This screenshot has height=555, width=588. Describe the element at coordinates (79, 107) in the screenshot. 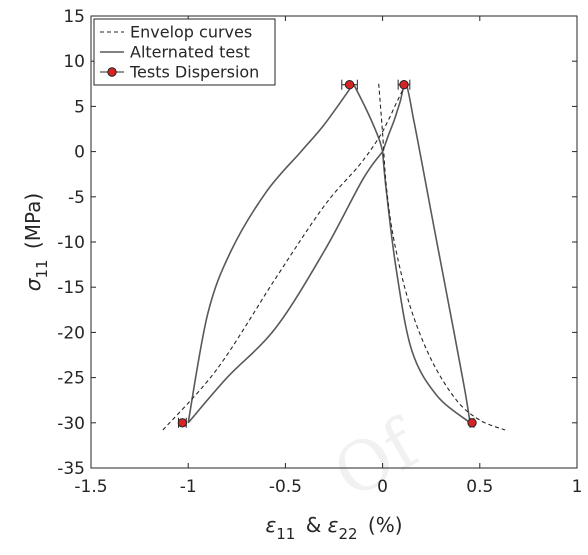

I see `y-tick-label: 5` at that location.